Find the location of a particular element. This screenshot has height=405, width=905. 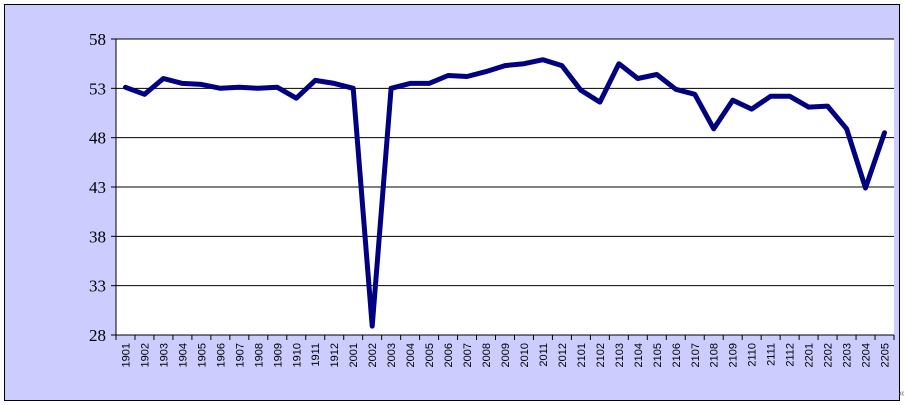

x-tick-label: 1908 is located at coordinates (259, 355).